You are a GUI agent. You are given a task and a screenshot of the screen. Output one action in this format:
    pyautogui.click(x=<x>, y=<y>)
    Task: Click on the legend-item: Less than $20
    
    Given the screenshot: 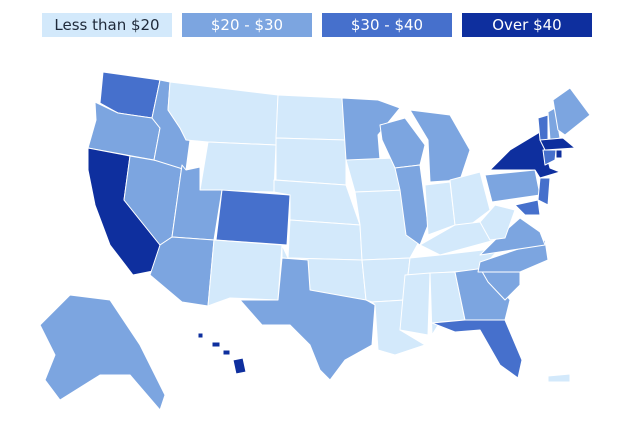 What is the action you would take?
    pyautogui.click(x=107, y=25)
    